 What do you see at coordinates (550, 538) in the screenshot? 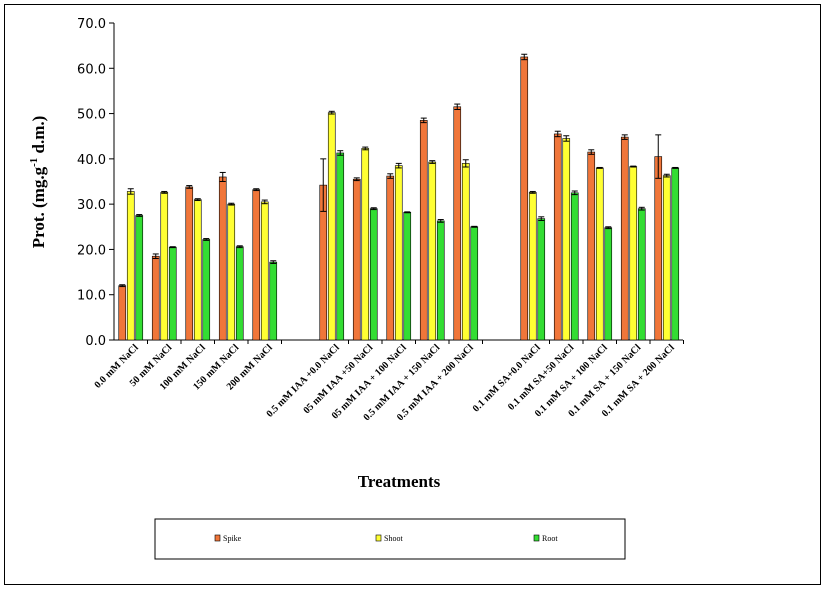
I see `legend-label-root: Root` at bounding box center [550, 538].